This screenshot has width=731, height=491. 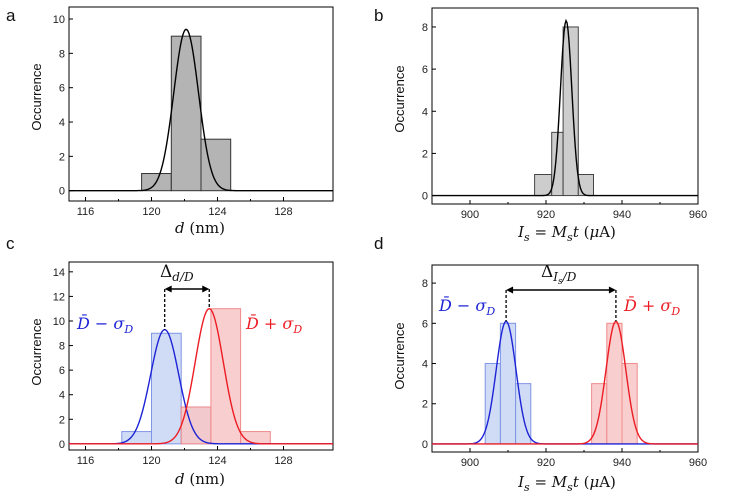 What do you see at coordinates (177, 273) in the screenshot?
I see `delta-label-c: Δd/D` at bounding box center [177, 273].